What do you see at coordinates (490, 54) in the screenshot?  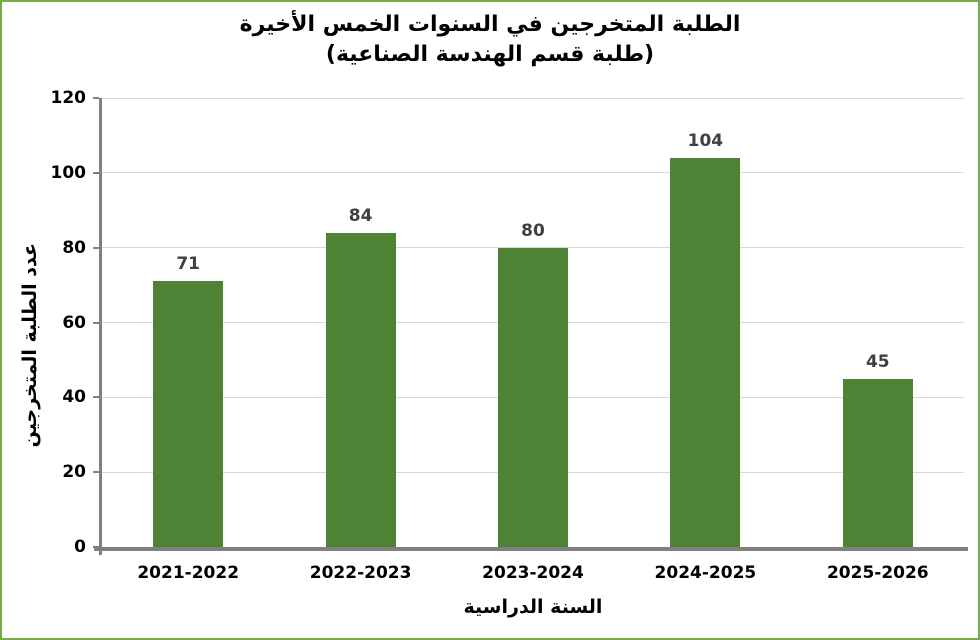 I see `chart-title-line2: (طلبة قسم الهندسة الصناعية)` at bounding box center [490, 54].